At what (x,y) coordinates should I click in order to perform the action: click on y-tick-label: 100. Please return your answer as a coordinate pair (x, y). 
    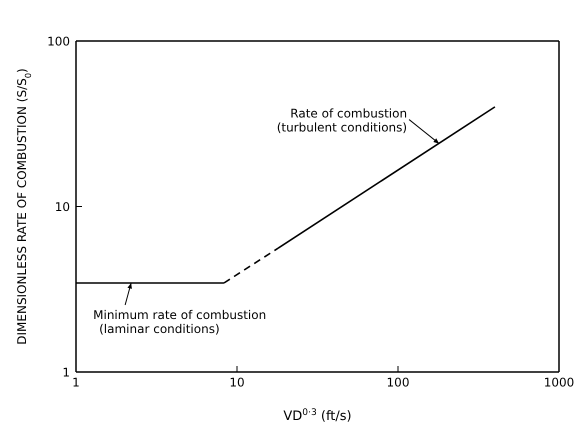
    Looking at the image, I should click on (58, 41).